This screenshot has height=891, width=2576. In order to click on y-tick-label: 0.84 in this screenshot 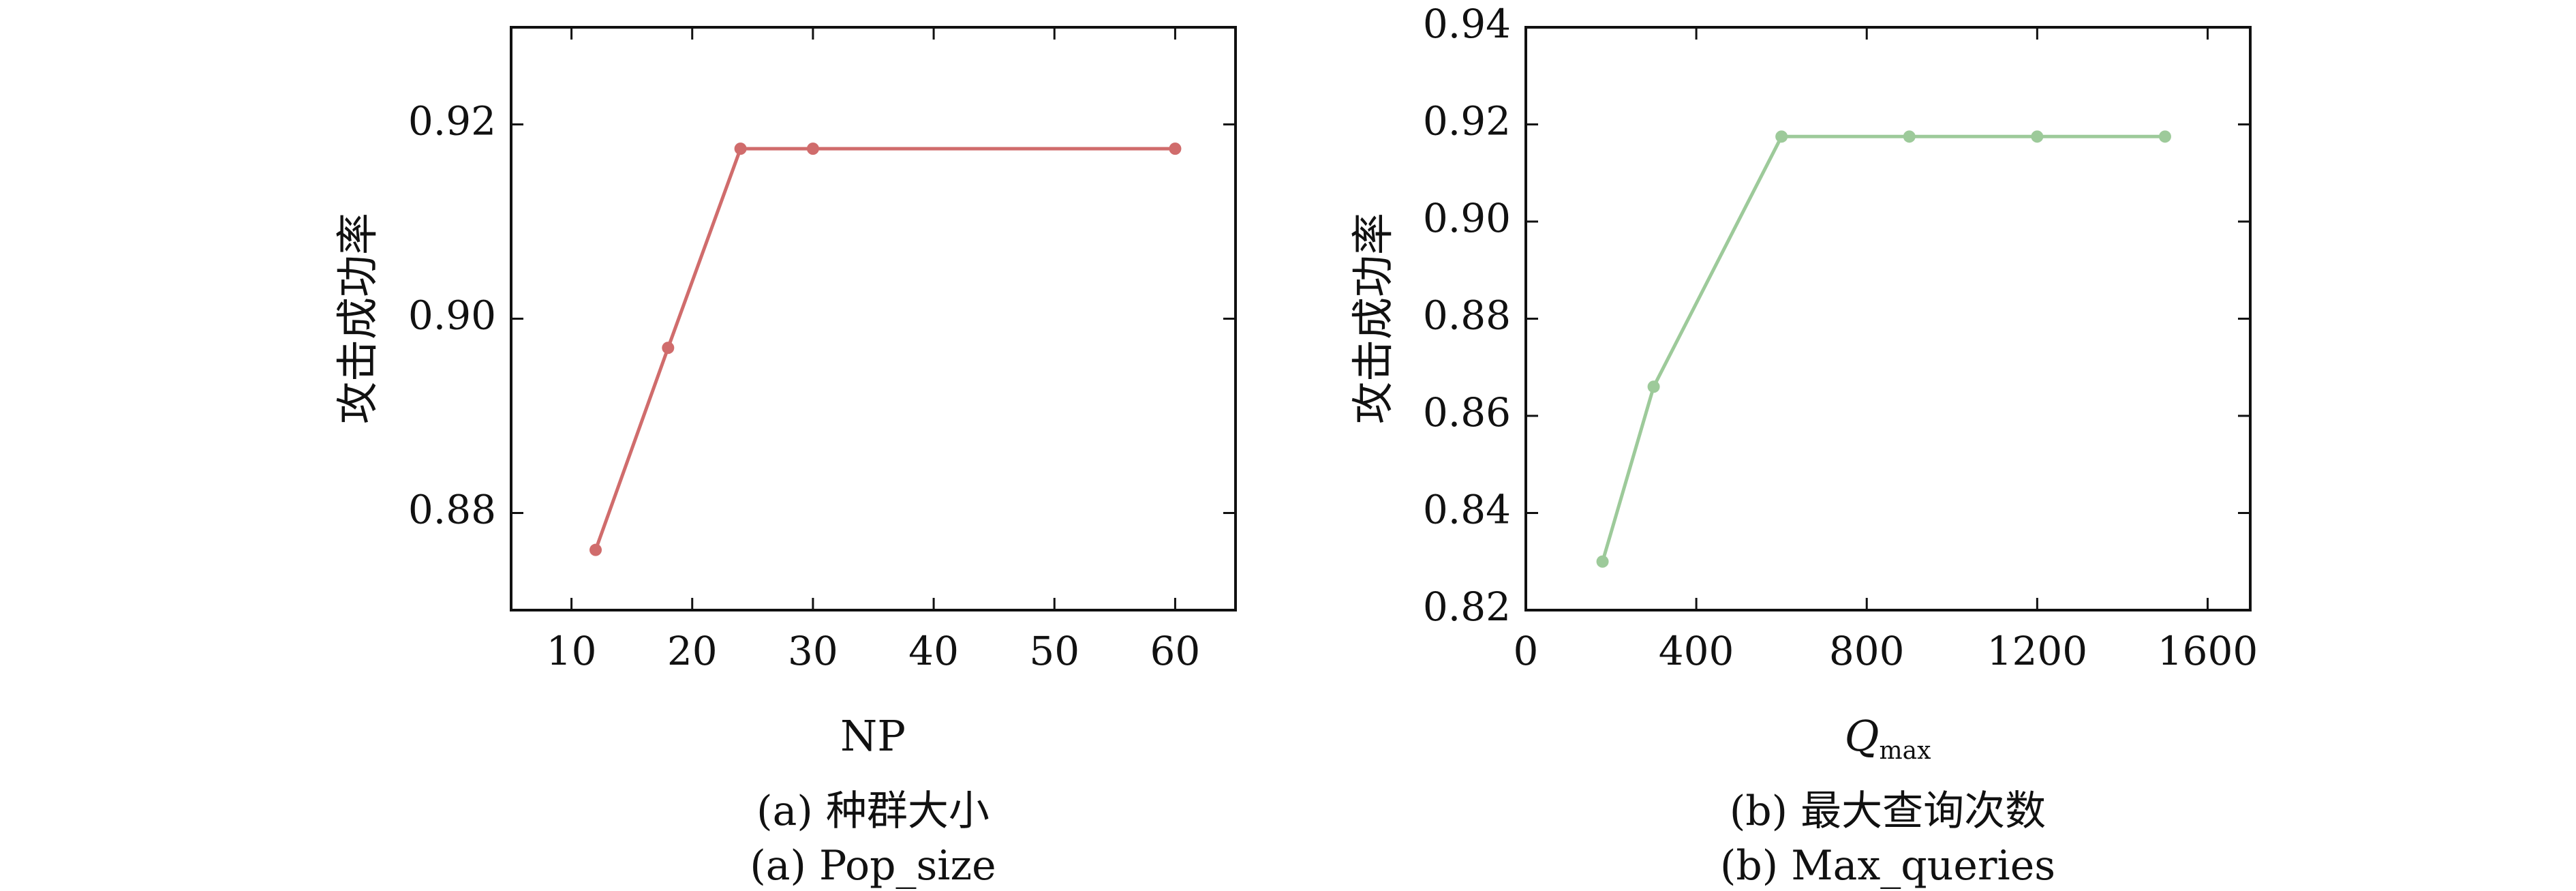, I will do `click(1467, 510)`.